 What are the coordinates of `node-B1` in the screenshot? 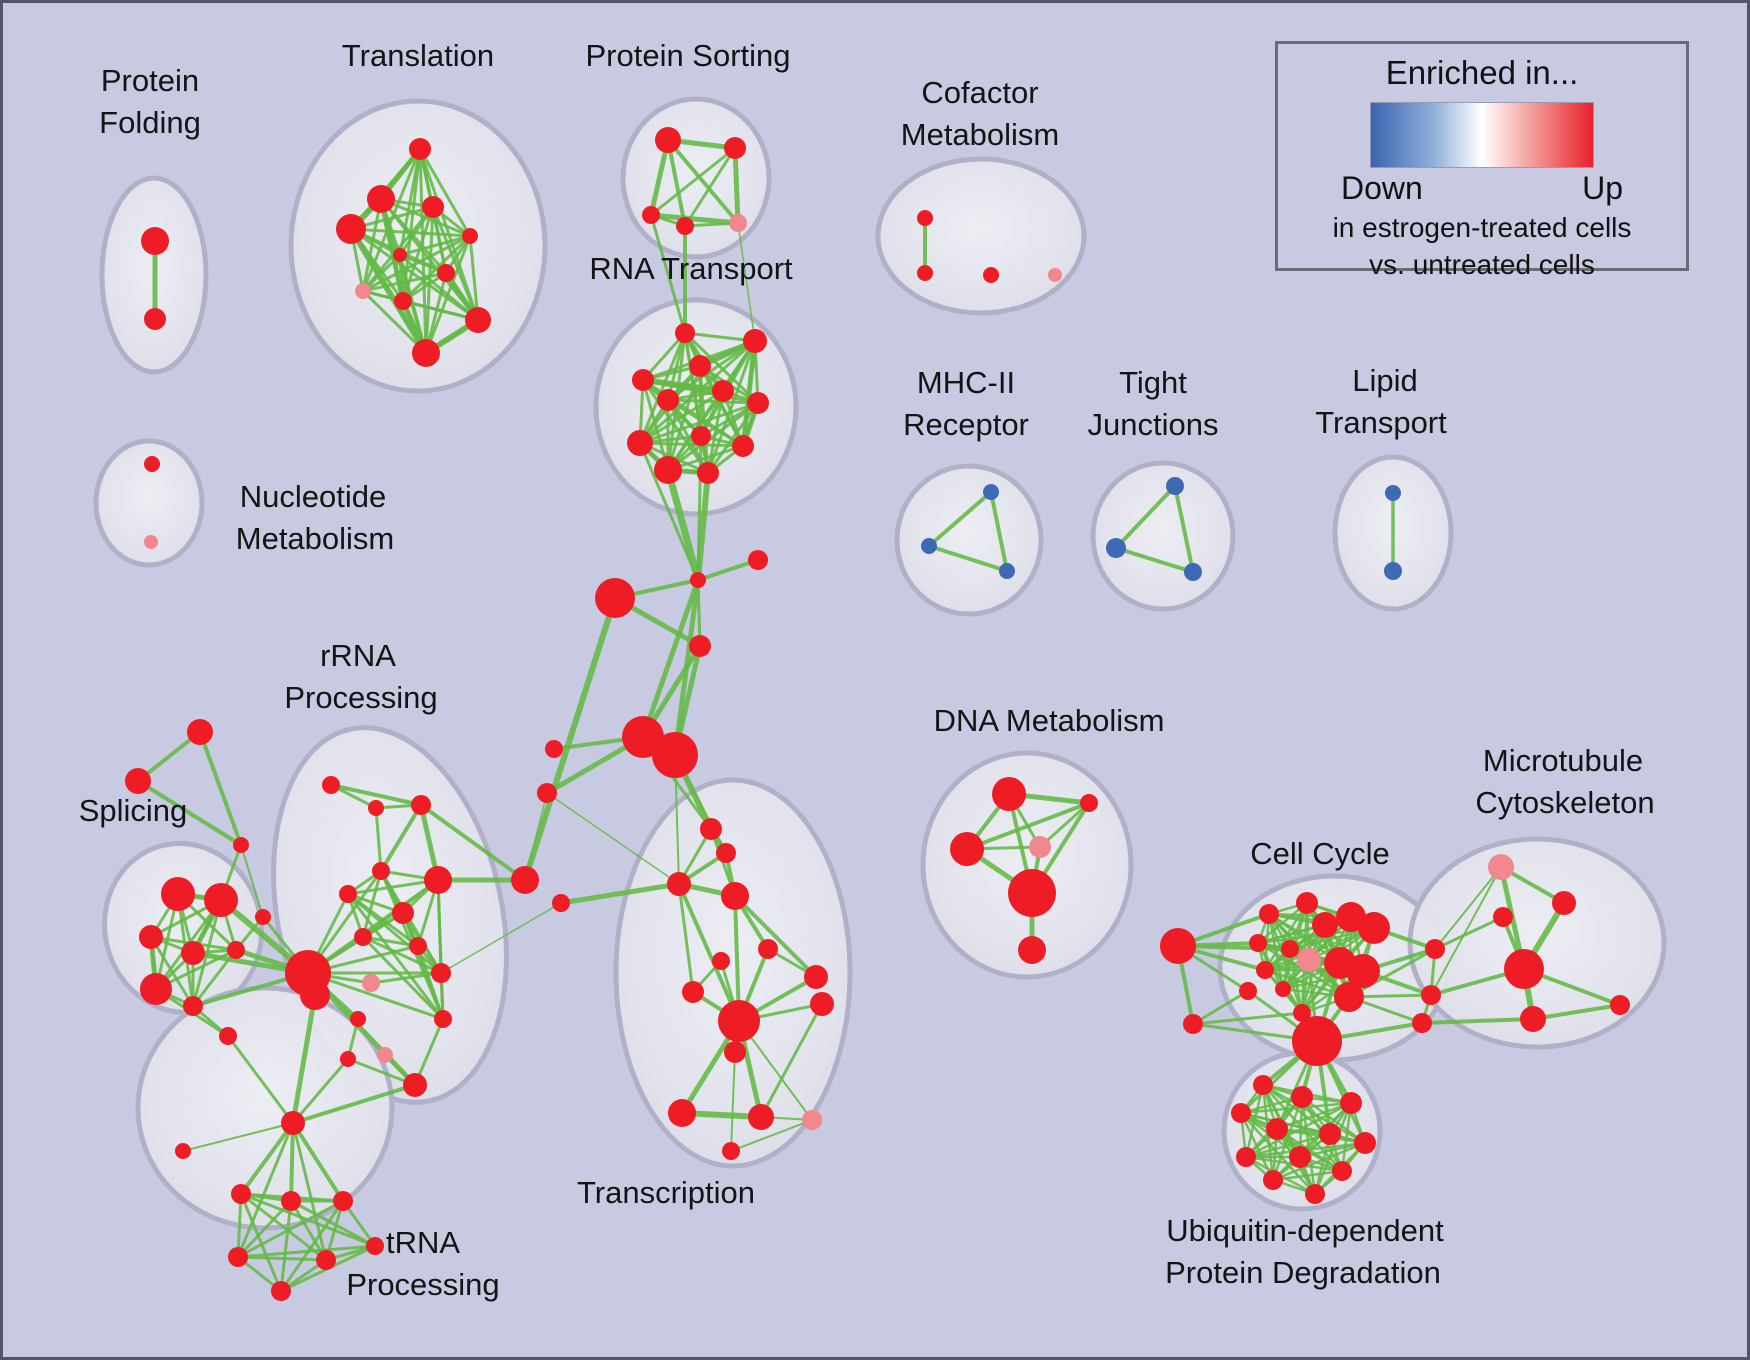 It's located at (615, 598).